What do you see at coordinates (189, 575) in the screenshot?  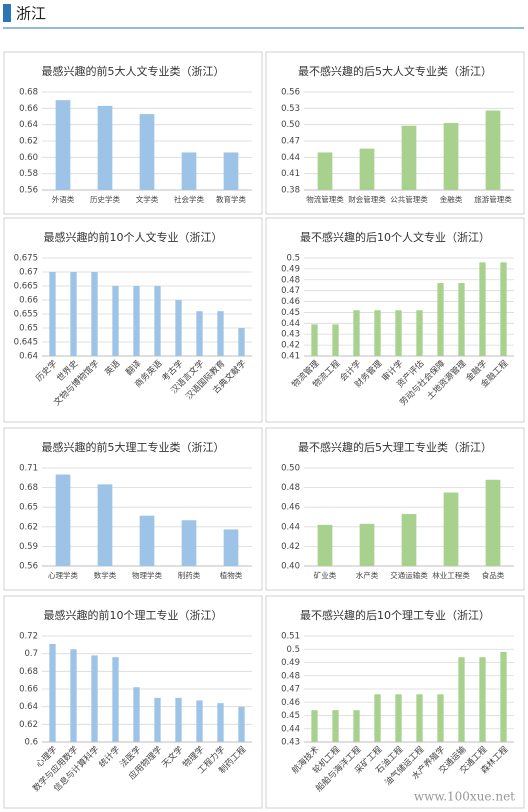 I see `x-tick-label: 制药类` at bounding box center [189, 575].